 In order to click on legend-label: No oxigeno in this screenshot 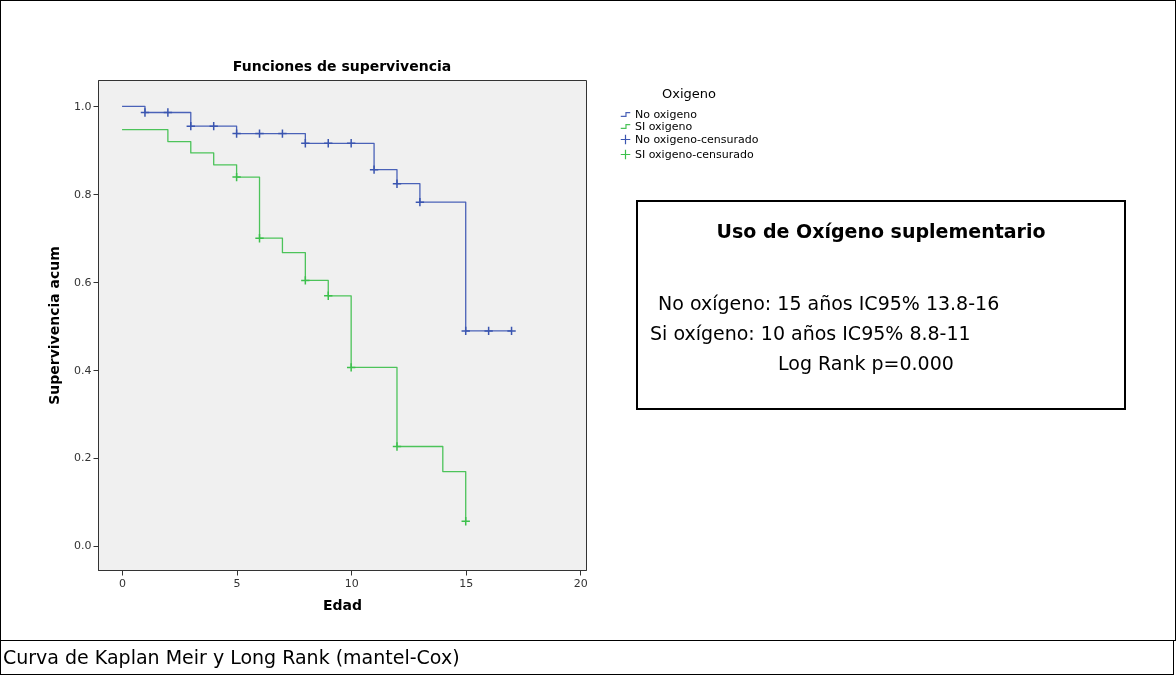, I will do `click(666, 114)`.